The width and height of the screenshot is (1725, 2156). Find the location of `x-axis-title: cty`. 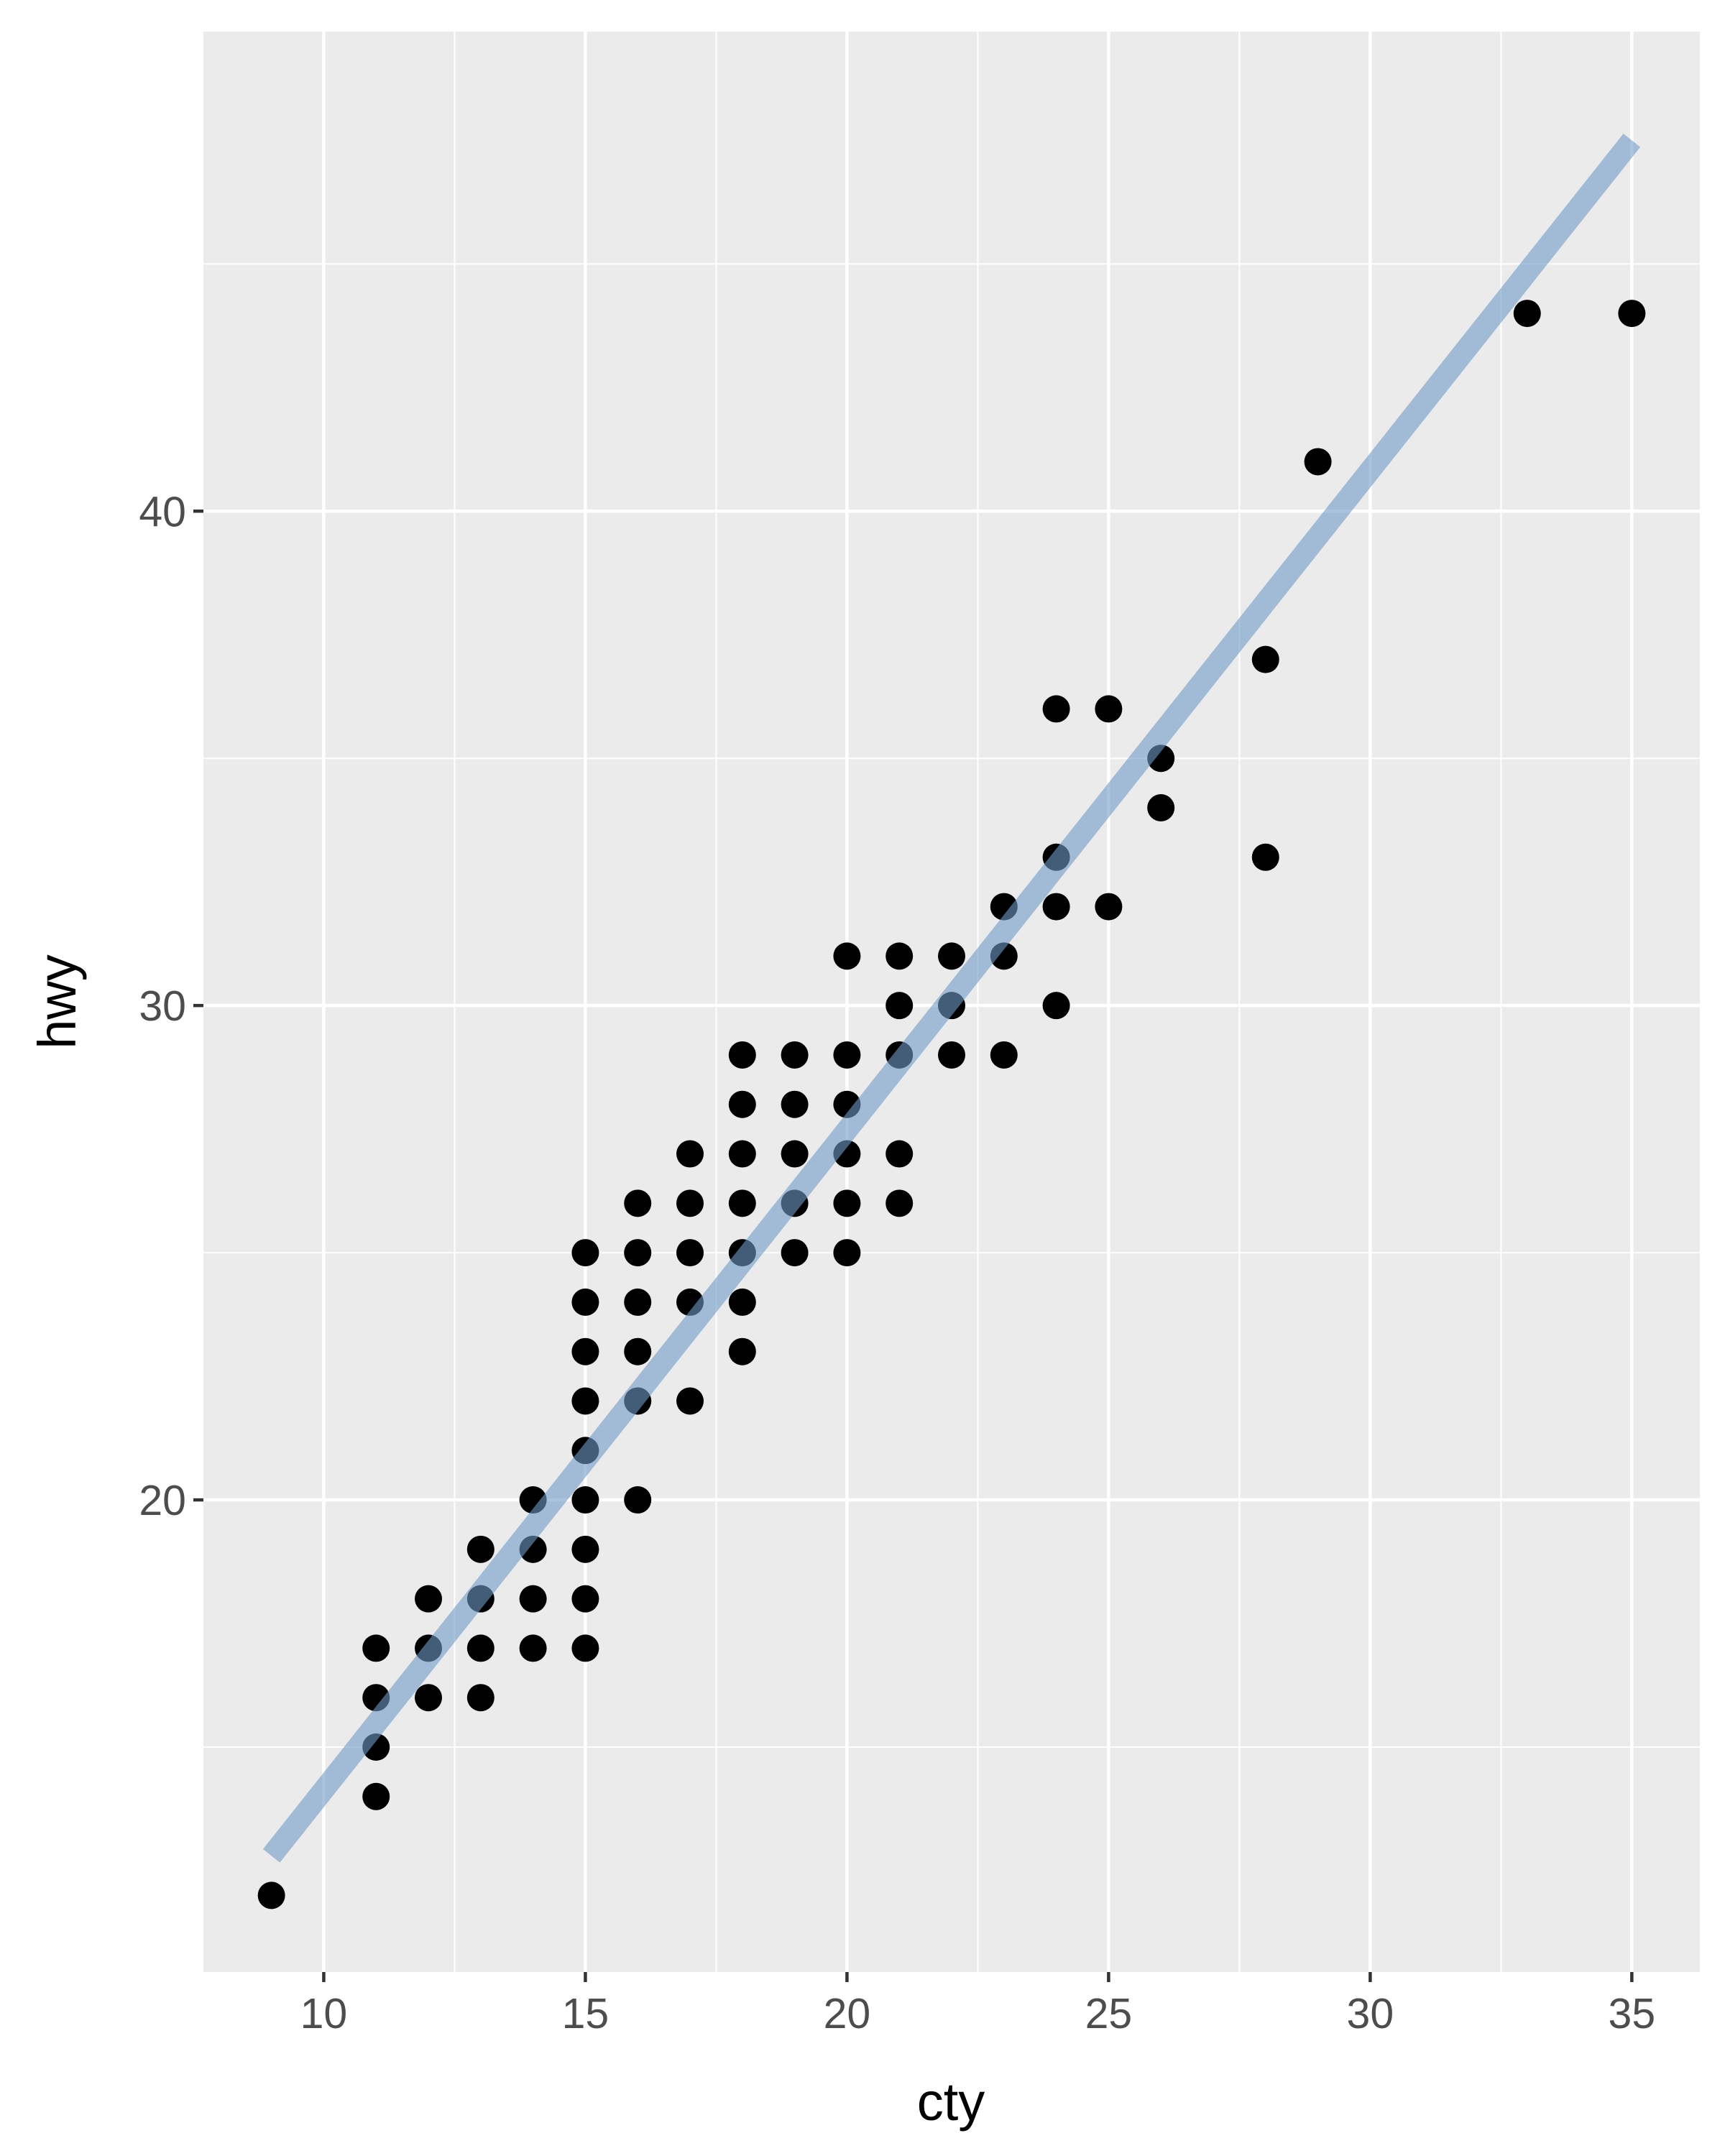

x-axis-title: cty is located at coordinates (951, 2102).